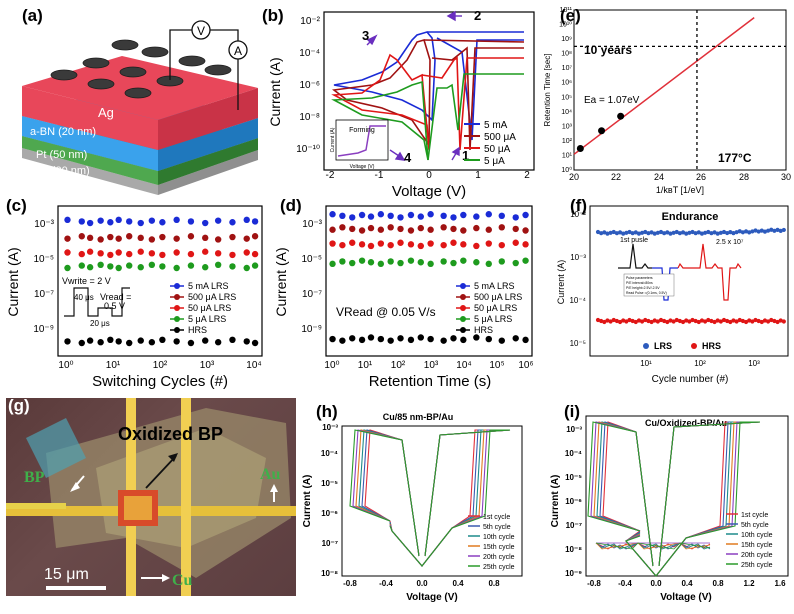  Describe the element at coordinates (690, 217) in the screenshot. I see `f-title: Endurance` at that location.